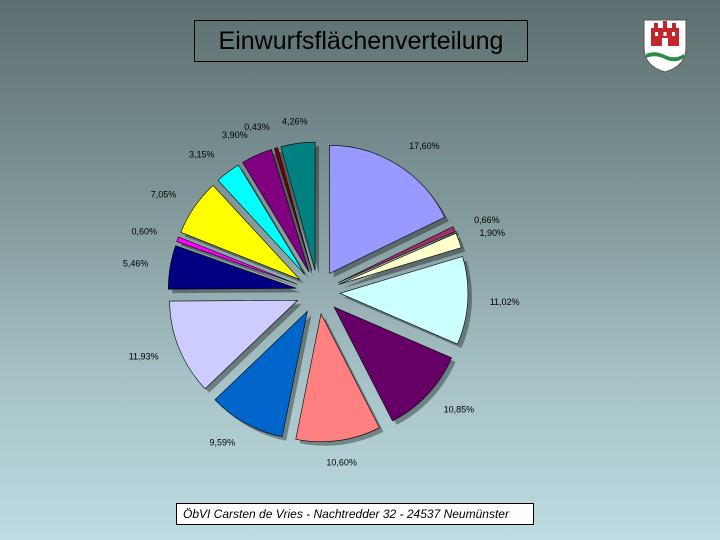  Describe the element at coordinates (424, 146) in the screenshot. I see `slice-label-0: 17,60%` at that location.